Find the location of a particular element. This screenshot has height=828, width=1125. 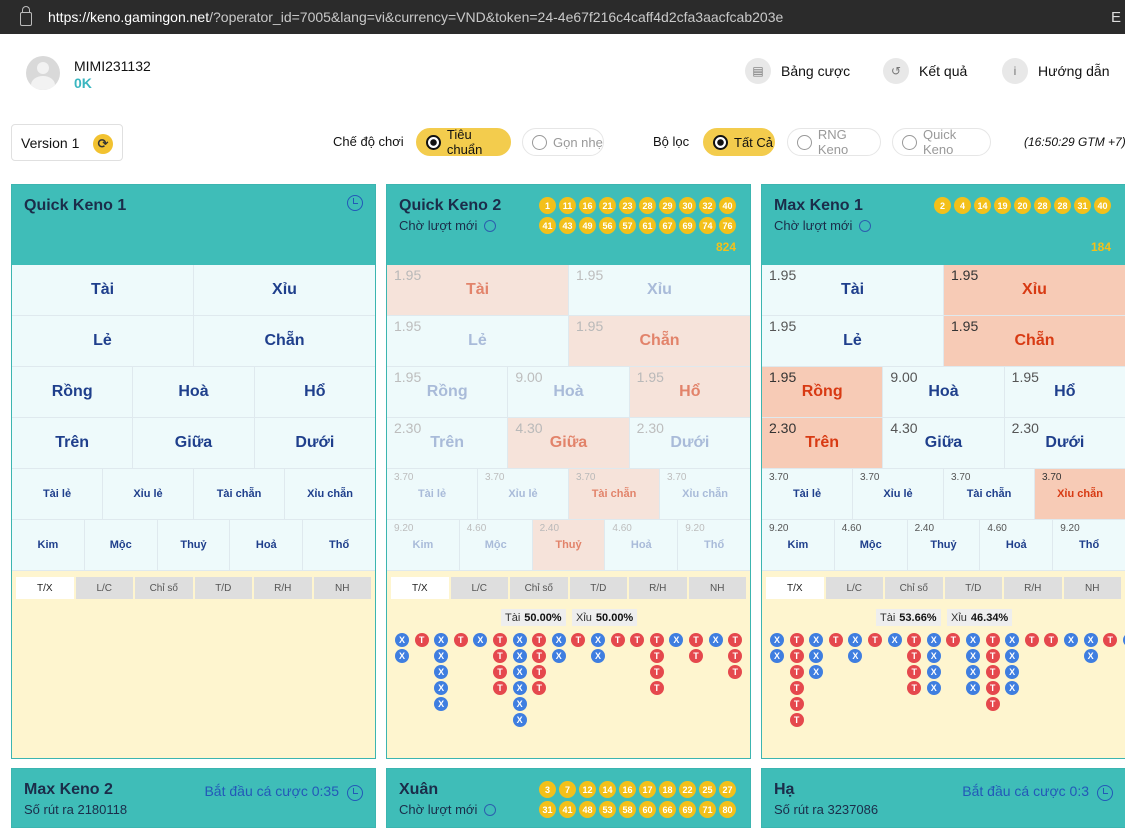

bet-option: Chẵn is located at coordinates (284, 341).